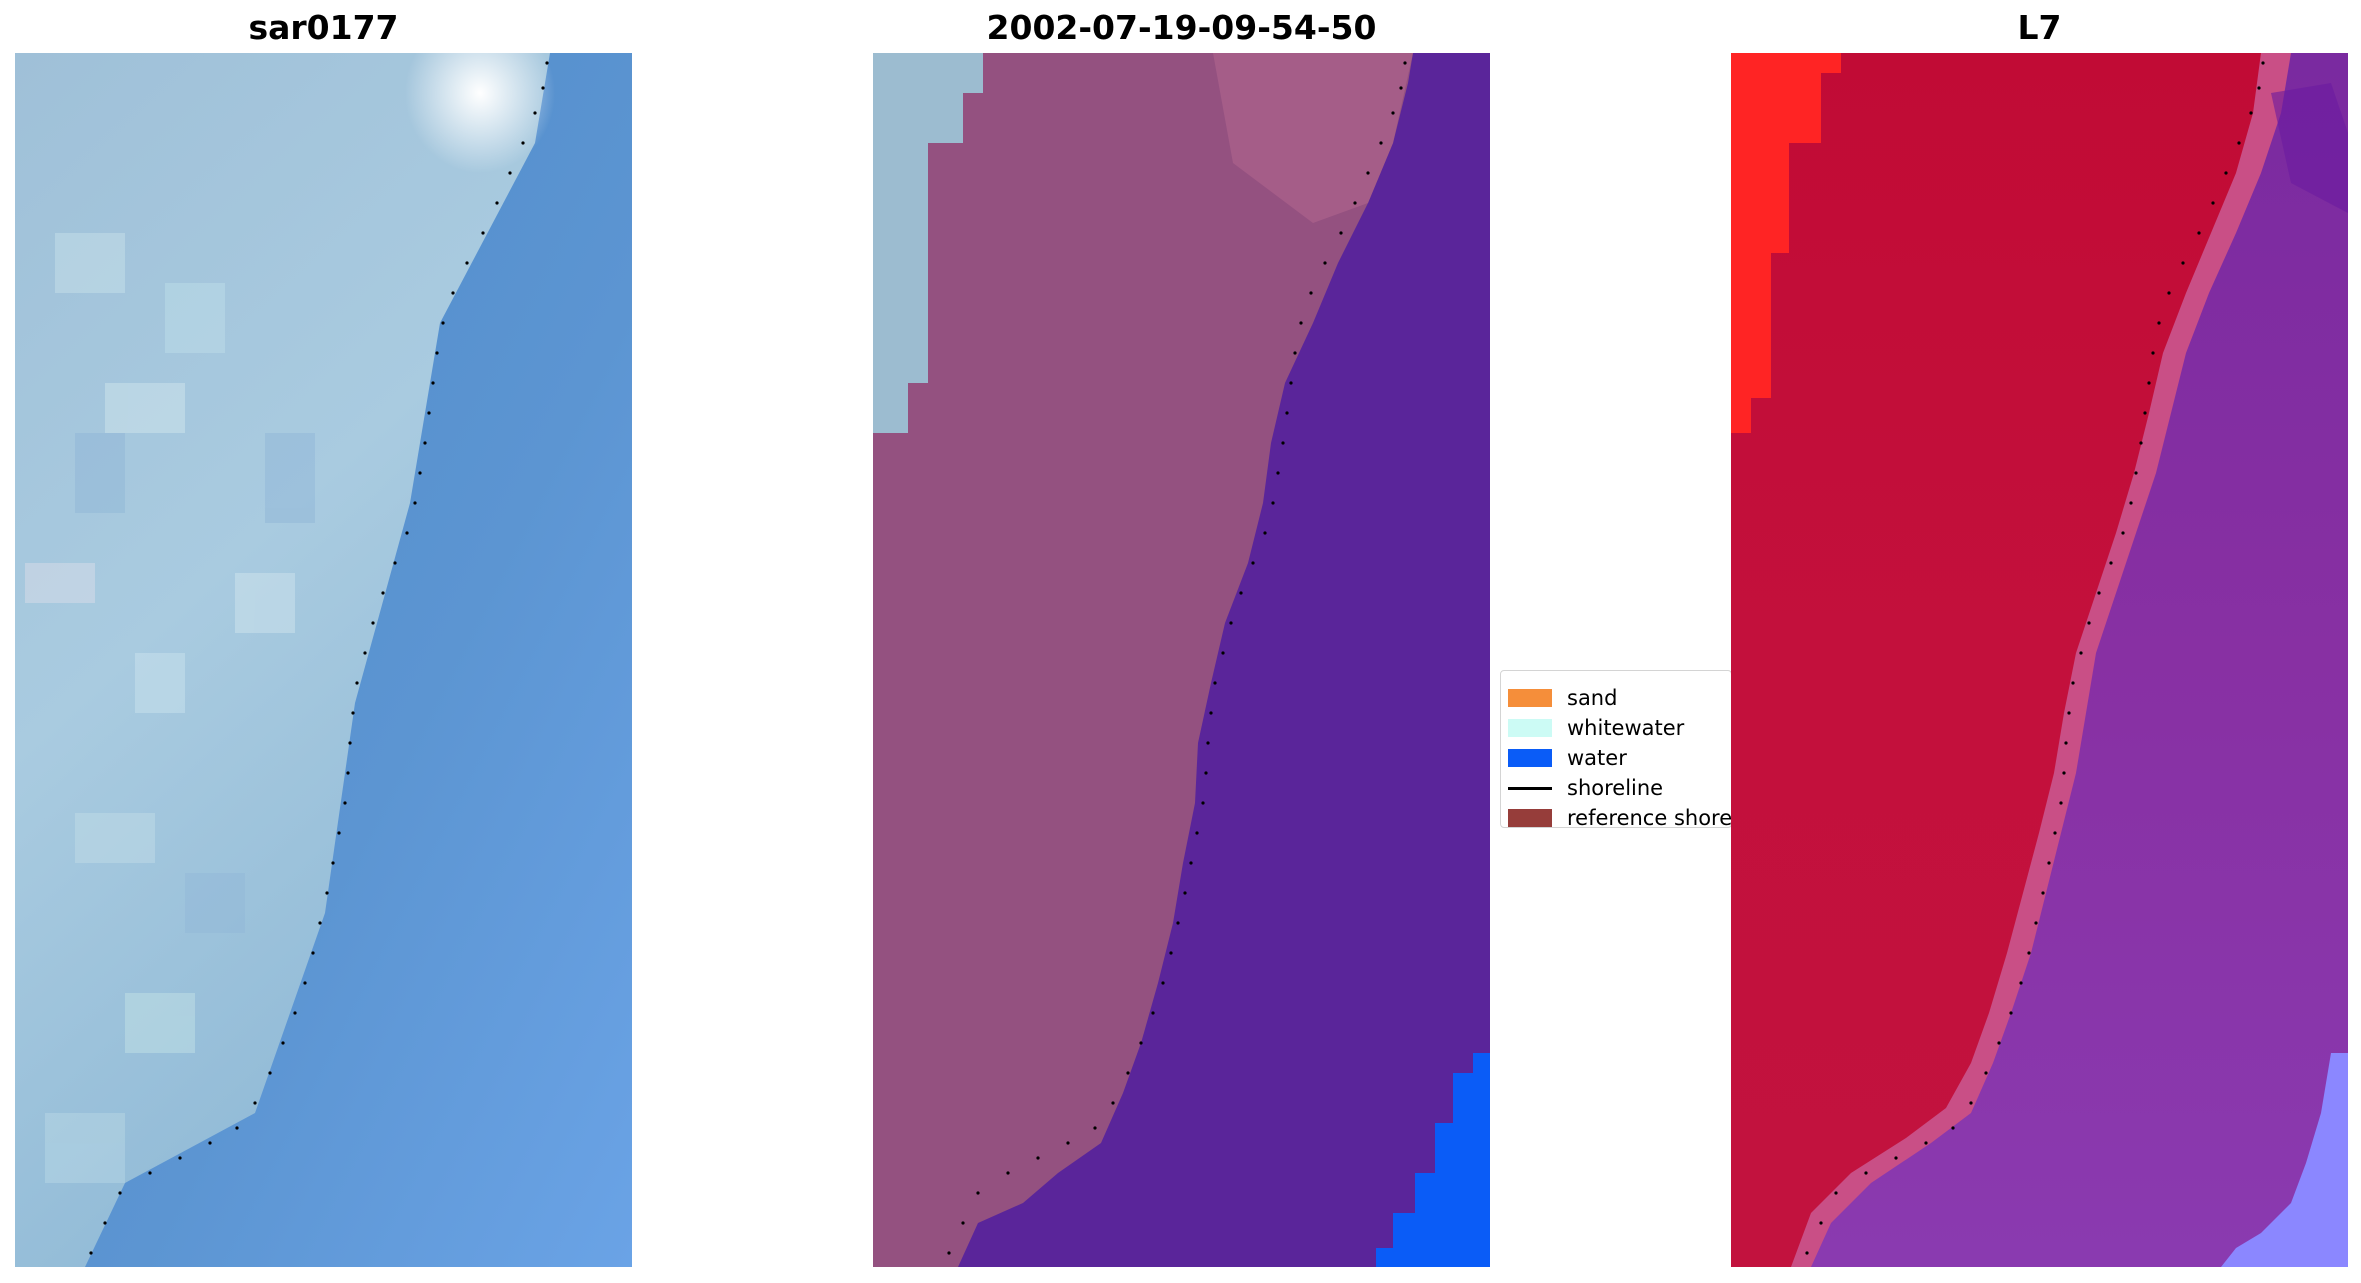 This screenshot has width=2361, height=1283. What do you see at coordinates (2039, 27) in the screenshot?
I see `panel-title-false-color: L7` at bounding box center [2039, 27].